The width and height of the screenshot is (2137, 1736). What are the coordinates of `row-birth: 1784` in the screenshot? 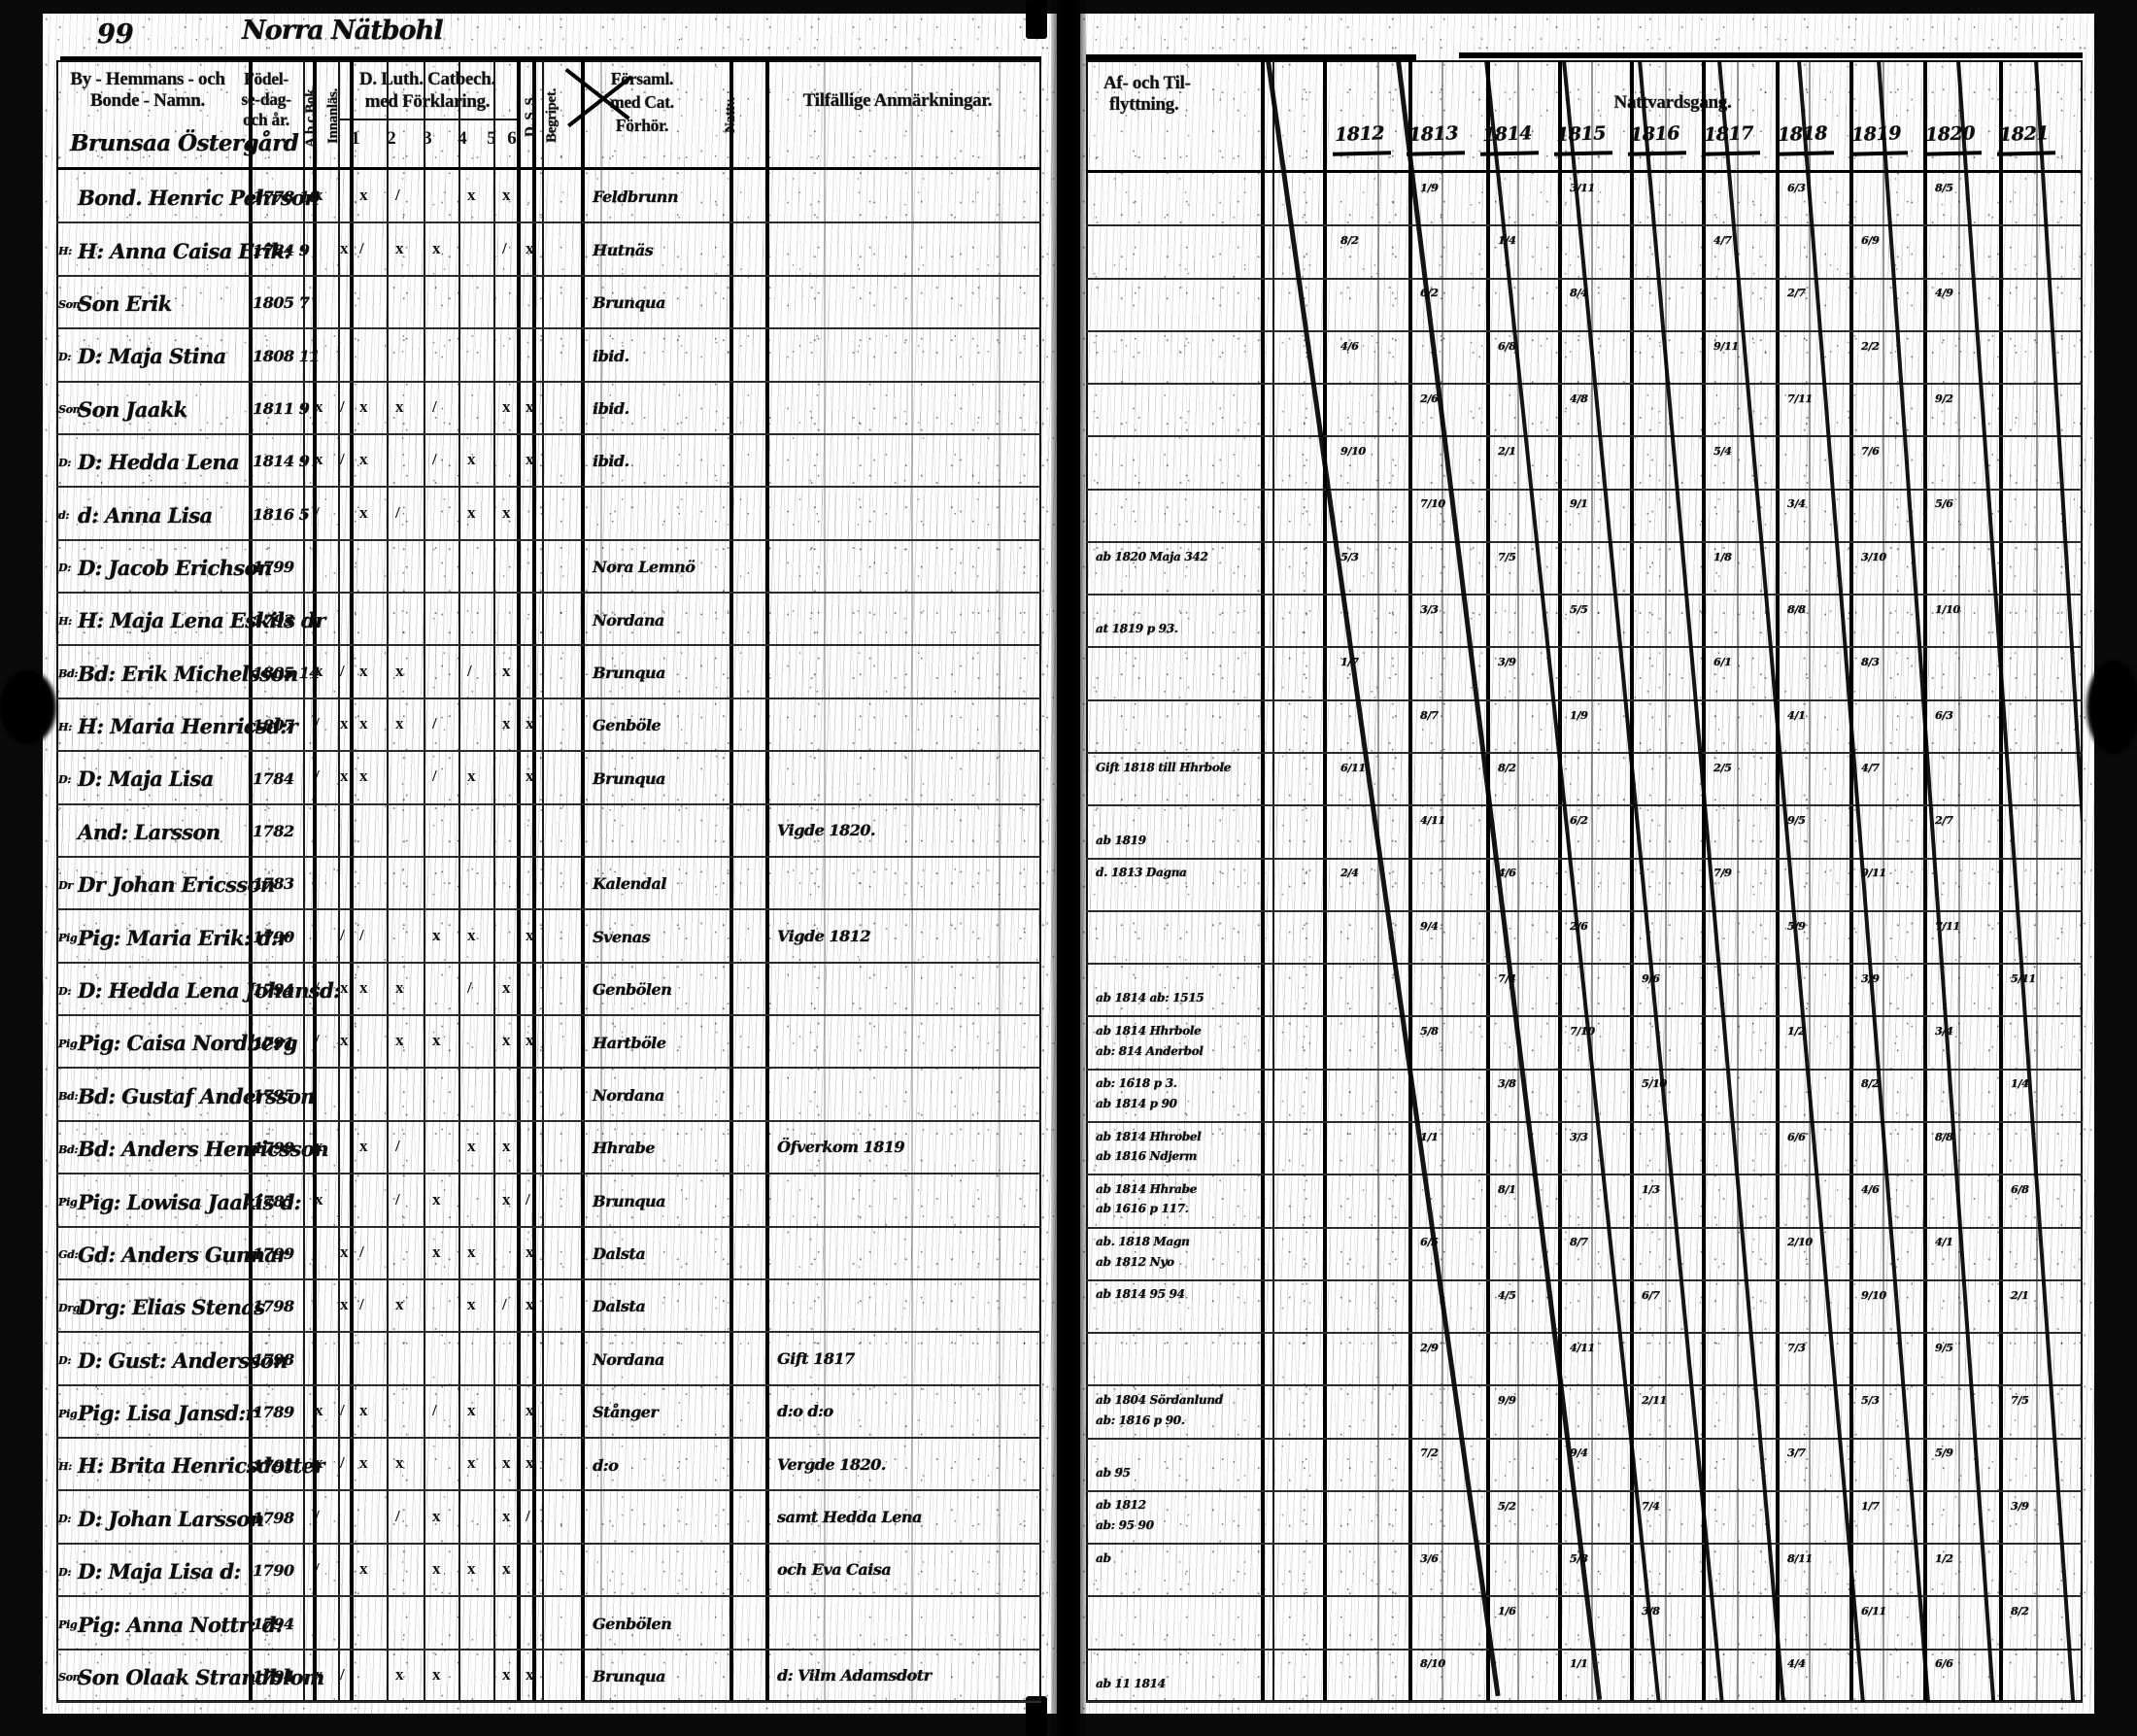 It's located at (273, 778).